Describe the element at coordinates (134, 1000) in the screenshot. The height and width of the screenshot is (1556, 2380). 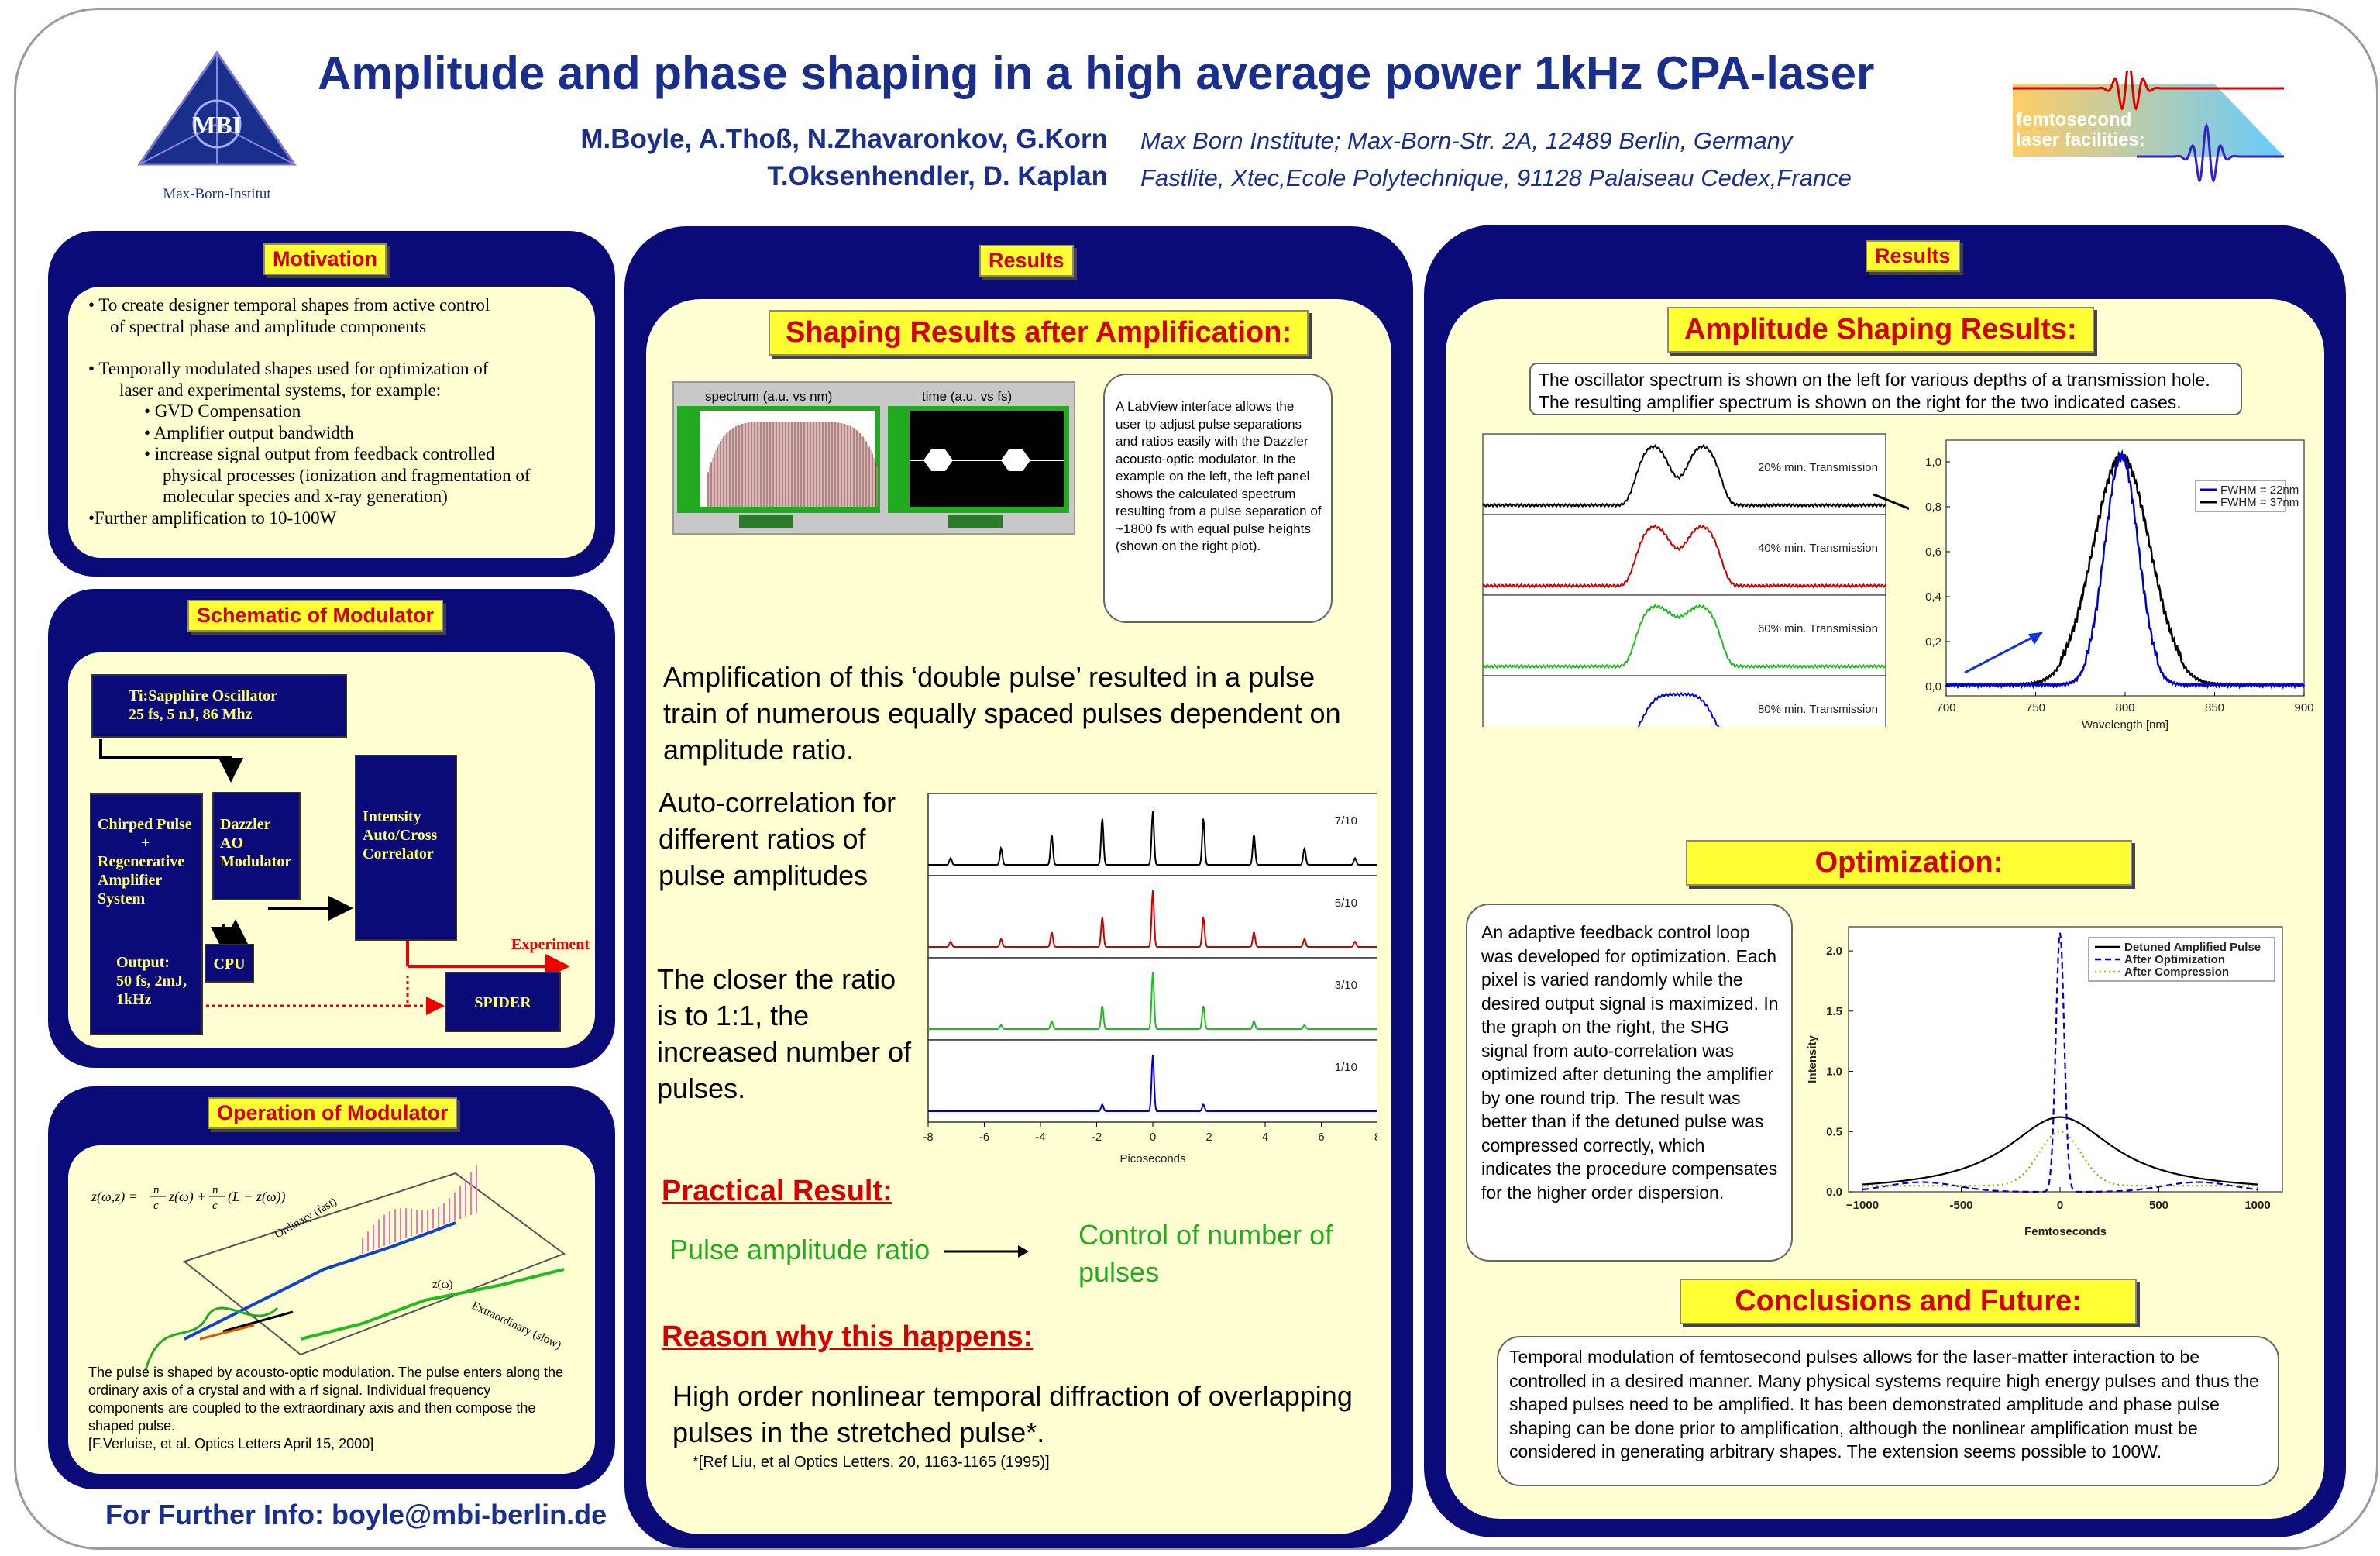
I see `output-line3: 1kHz` at that location.